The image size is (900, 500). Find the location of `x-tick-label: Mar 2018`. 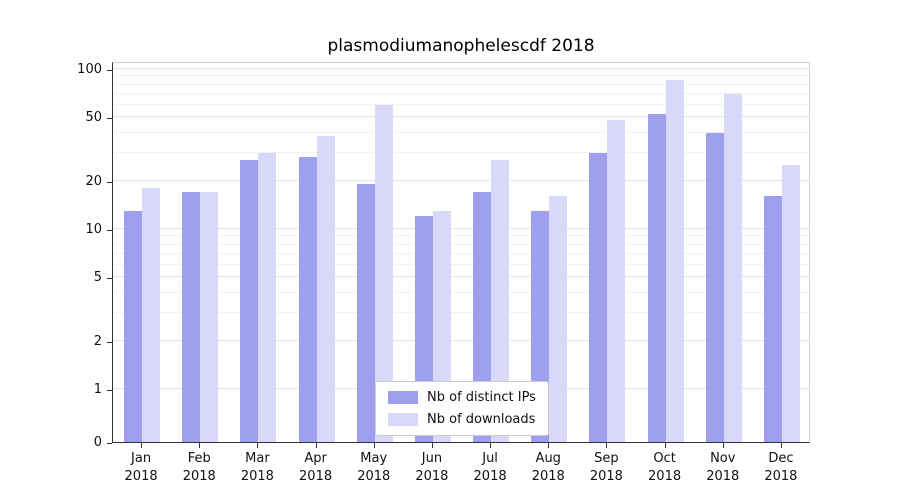

x-tick-label: Mar 2018 is located at coordinates (257, 468).